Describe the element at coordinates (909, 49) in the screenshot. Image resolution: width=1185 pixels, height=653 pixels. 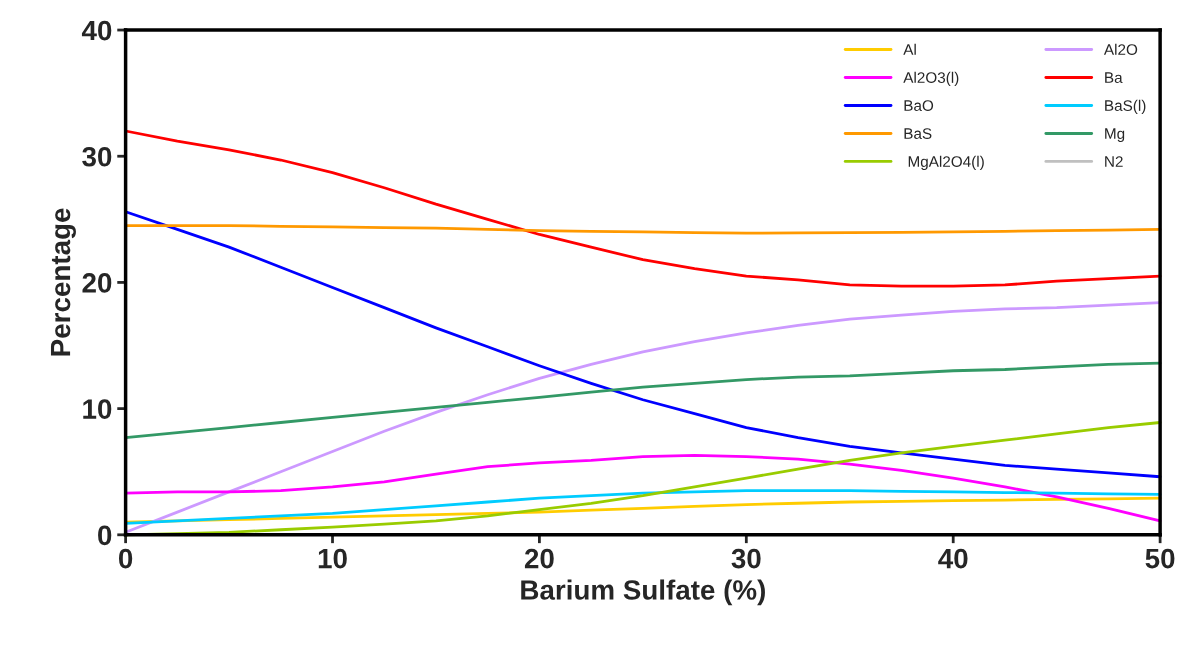
I see `legend-label: Al` at that location.